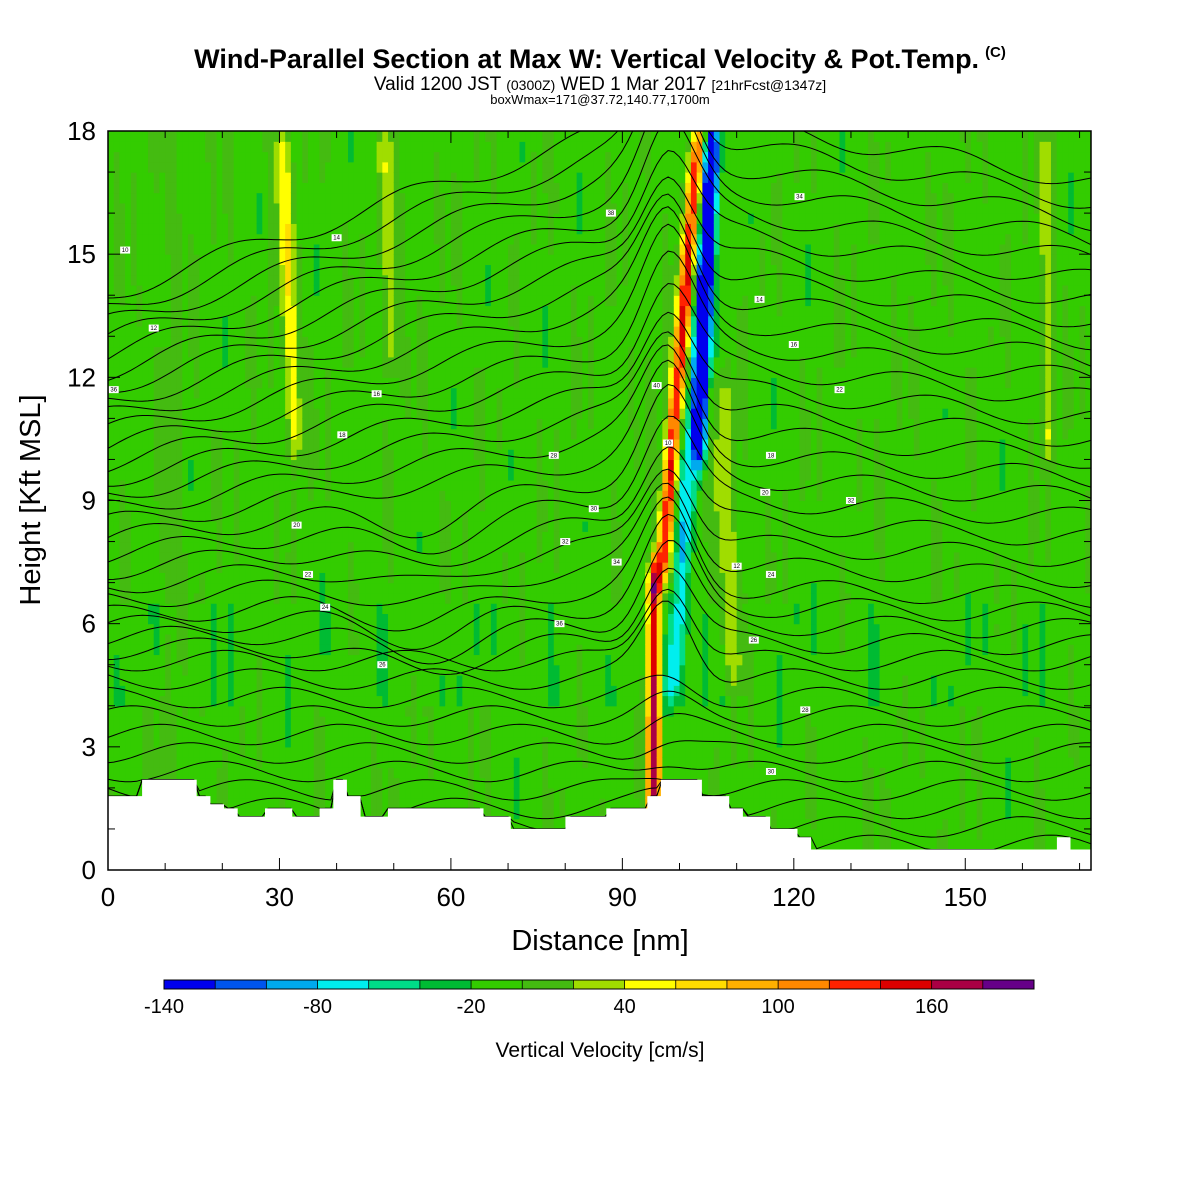 Image resolution: width=1200 pixels, height=1200 pixels. Describe the element at coordinates (437, 84) in the screenshot. I see `valid-prefix: Valid 1200 JST` at that location.